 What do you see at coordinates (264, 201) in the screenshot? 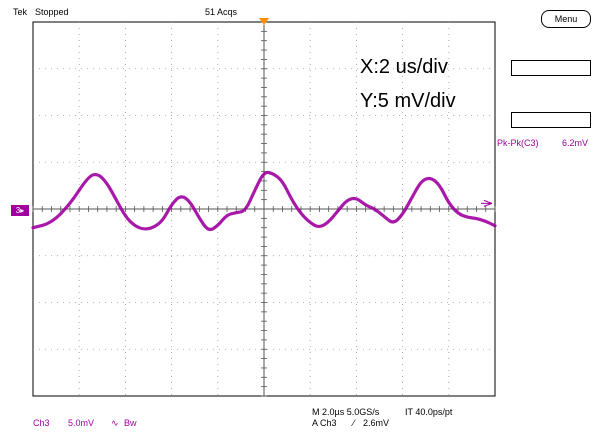
I see `channel-3-trace` at bounding box center [264, 201].